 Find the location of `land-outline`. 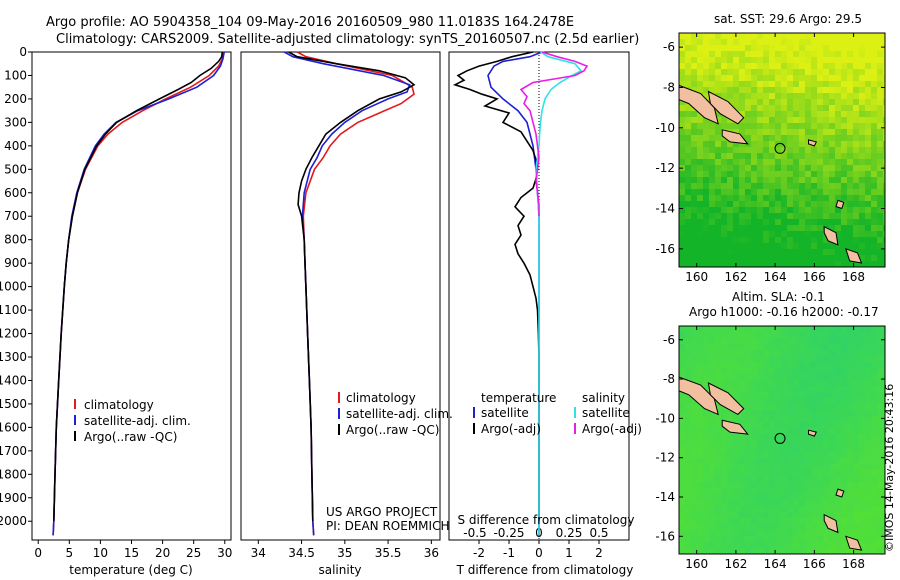

land-outline is located at coordinates (770, 463).